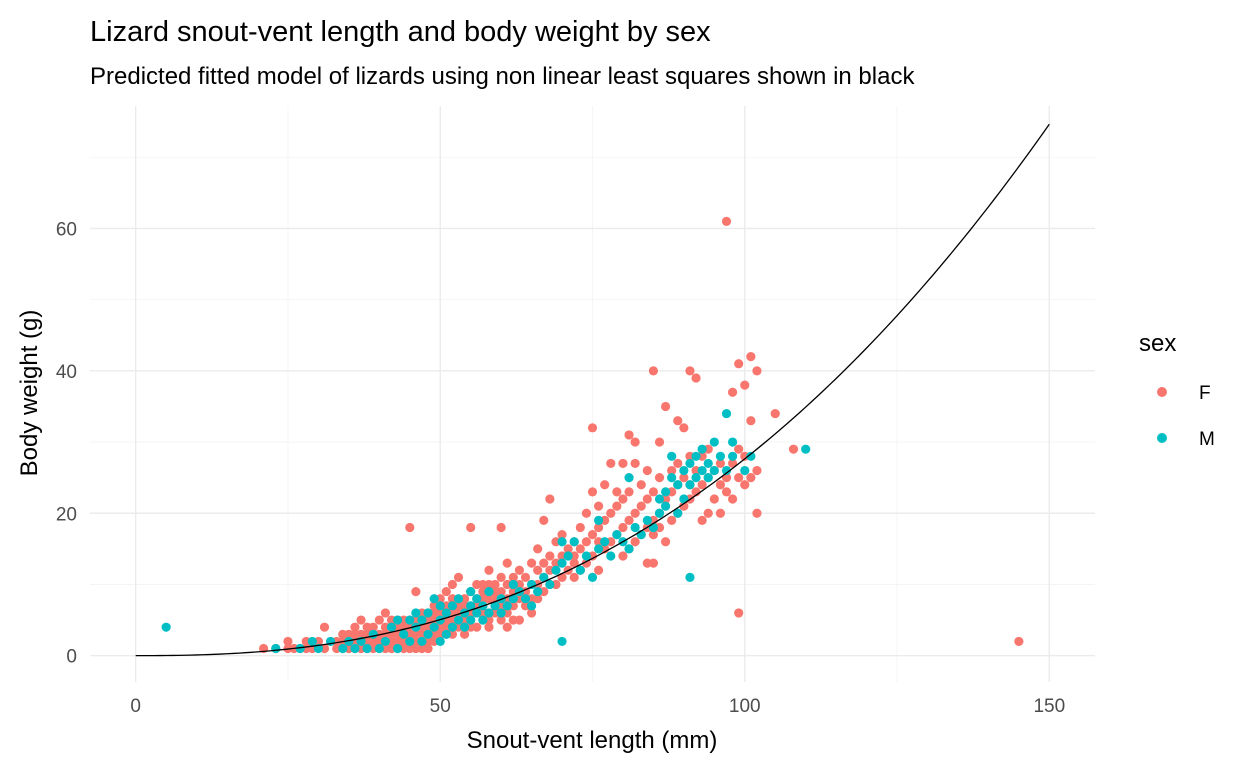  I want to click on x-tick-label: 0, so click(135, 706).